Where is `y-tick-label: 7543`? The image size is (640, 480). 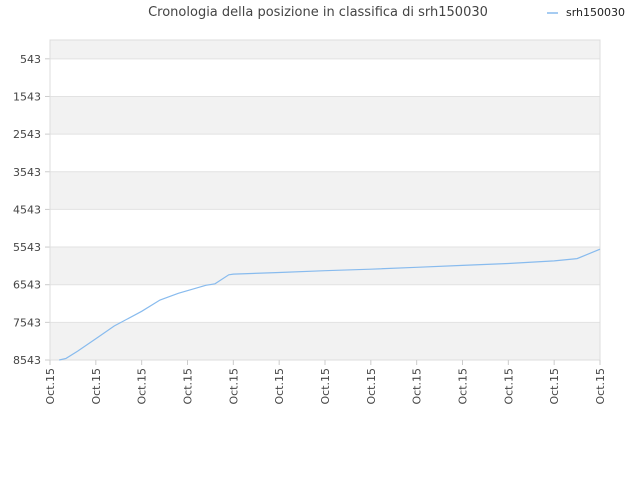
y-tick-label: 7543 is located at coordinates (27, 322).